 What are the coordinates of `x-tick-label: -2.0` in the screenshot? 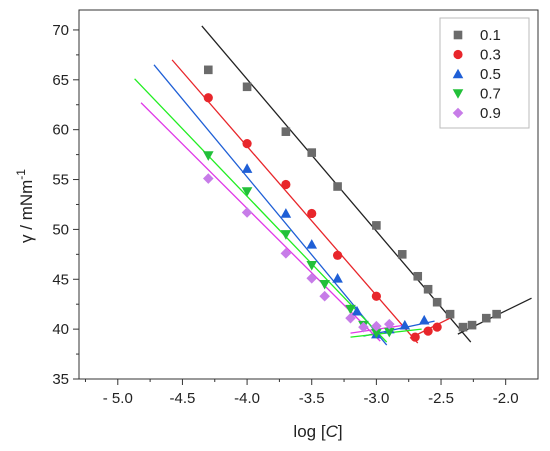 It's located at (506, 398).